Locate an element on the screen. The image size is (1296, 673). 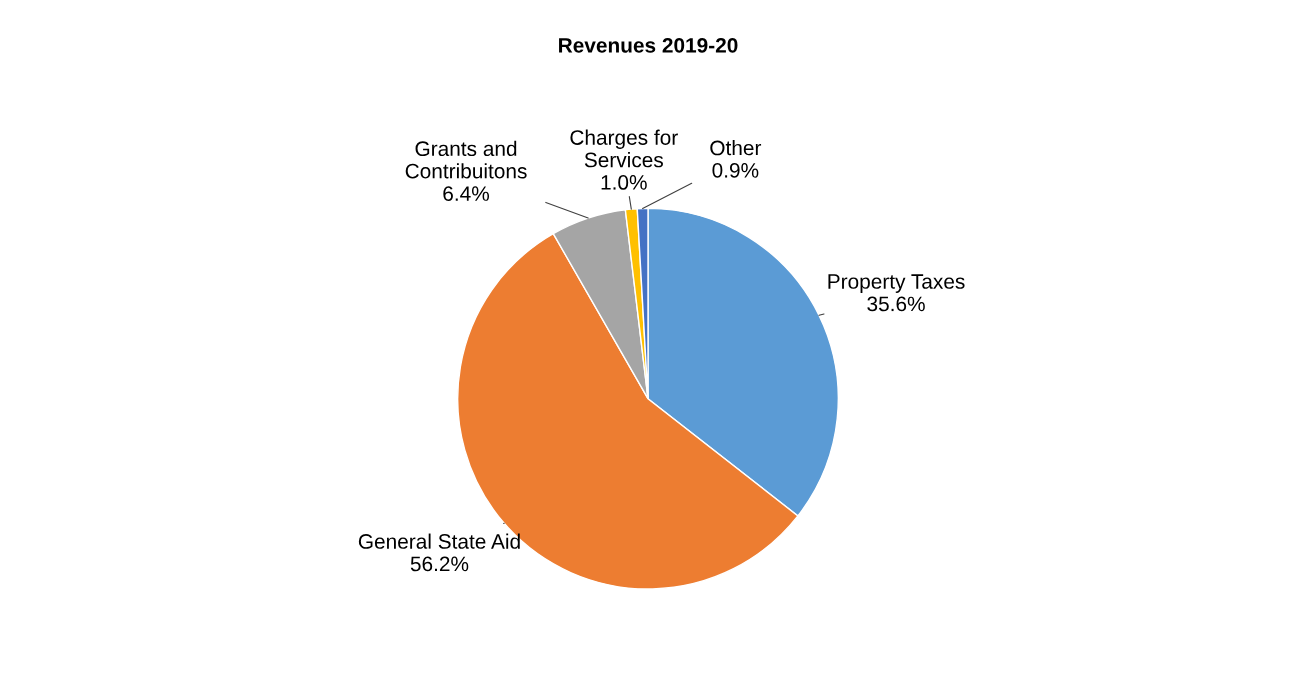
data-label: 6.4% is located at coordinates (466, 193).